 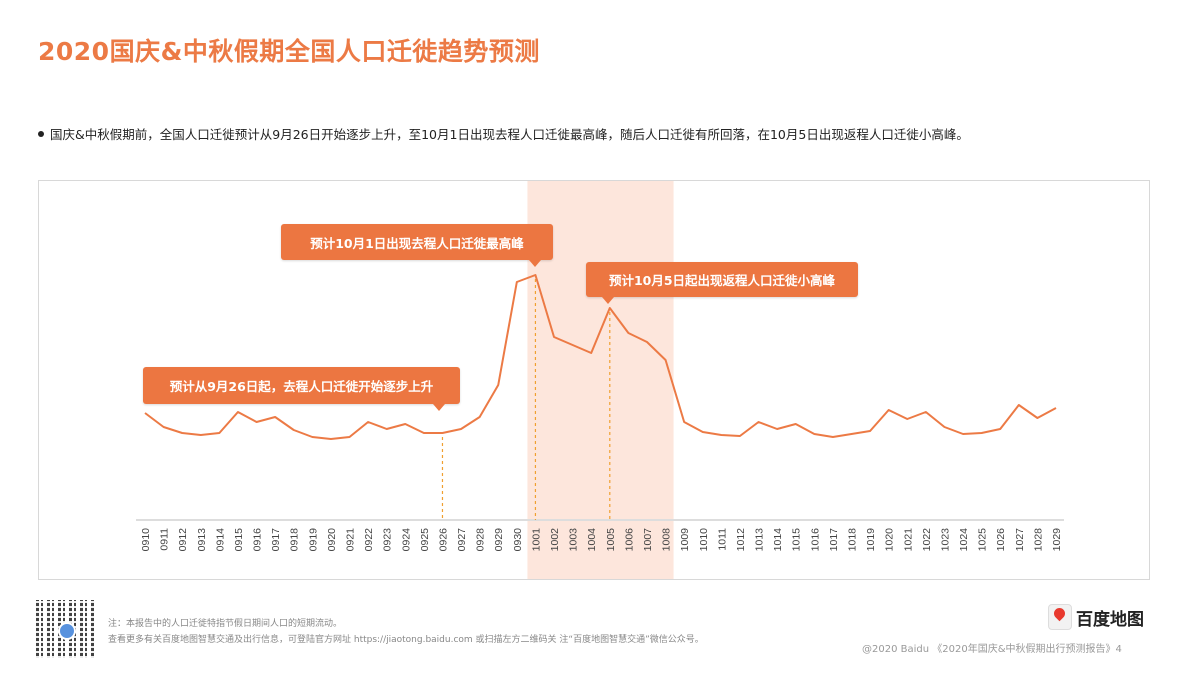 I want to click on x-tick-label: 1017, so click(x=834, y=540).